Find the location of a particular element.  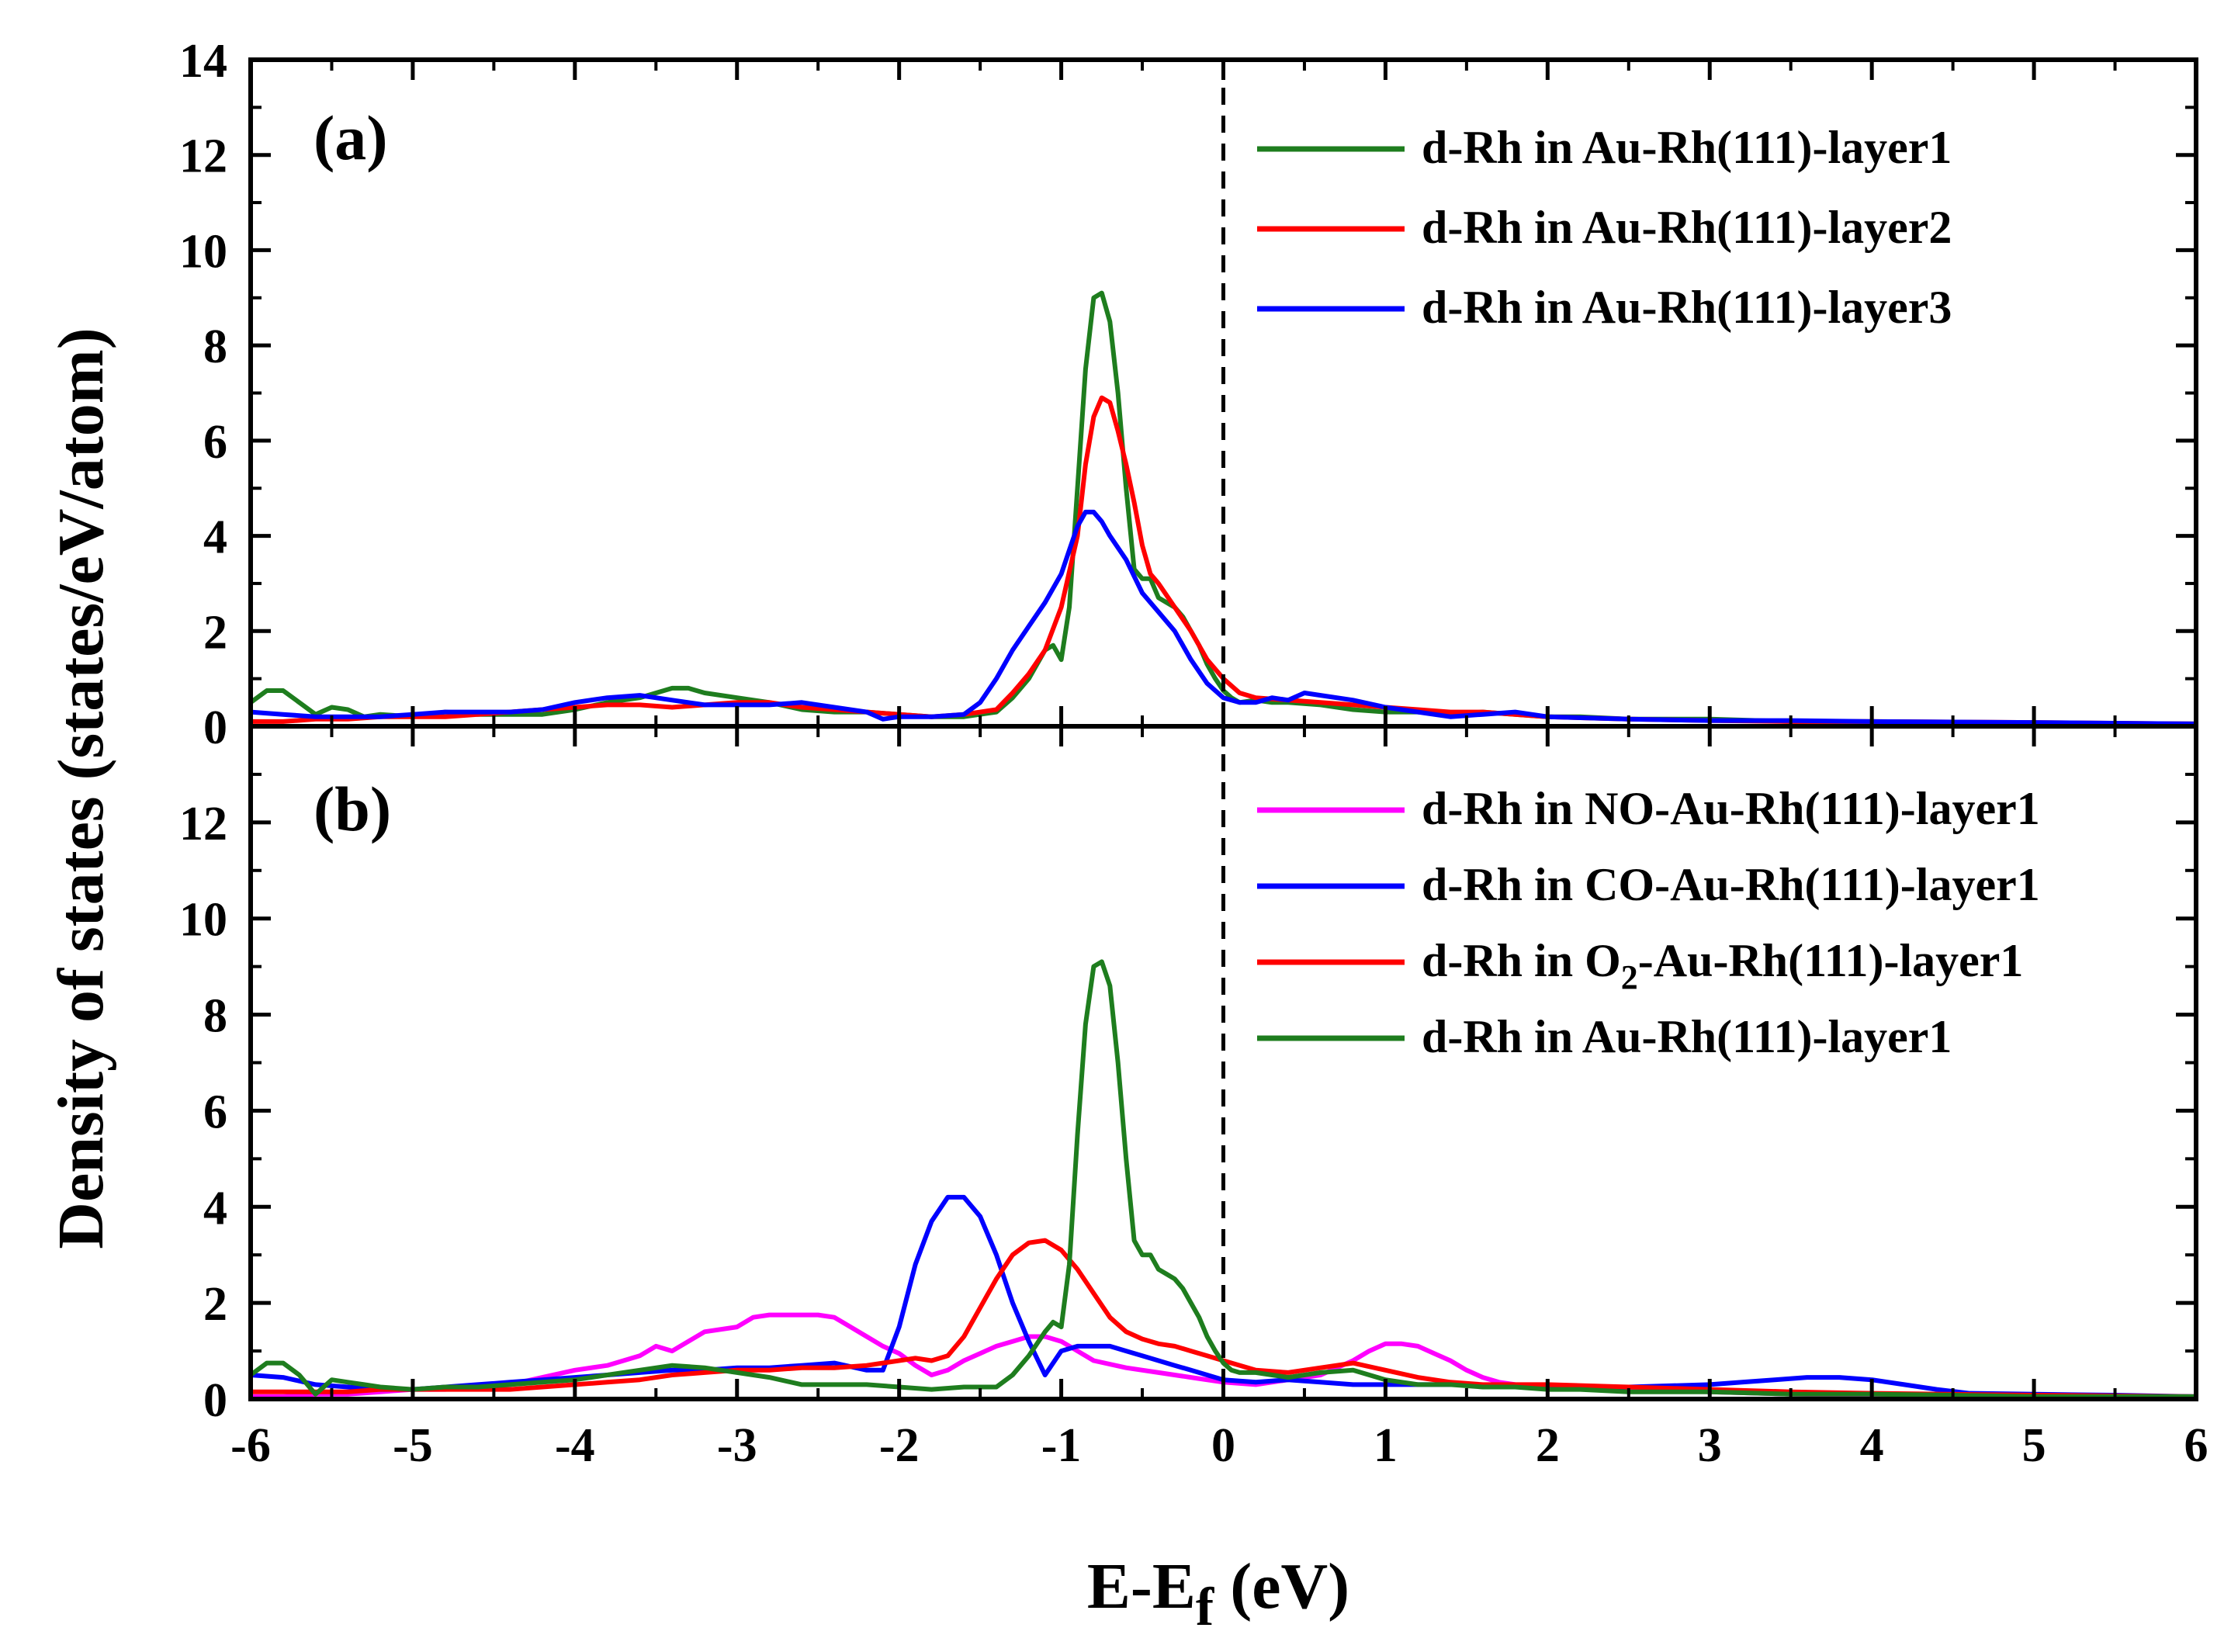

x-tick-label: 4 is located at coordinates (1872, 1445).